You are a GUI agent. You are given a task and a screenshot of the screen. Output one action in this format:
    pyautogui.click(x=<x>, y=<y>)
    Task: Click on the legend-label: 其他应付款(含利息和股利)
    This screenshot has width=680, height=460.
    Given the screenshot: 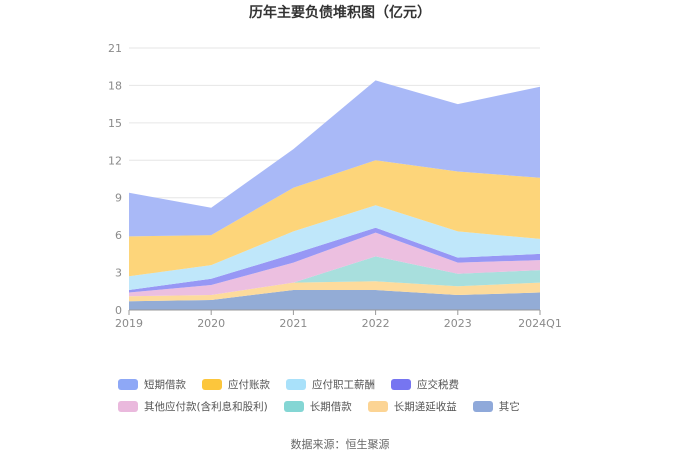 What is the action you would take?
    pyautogui.click(x=206, y=406)
    